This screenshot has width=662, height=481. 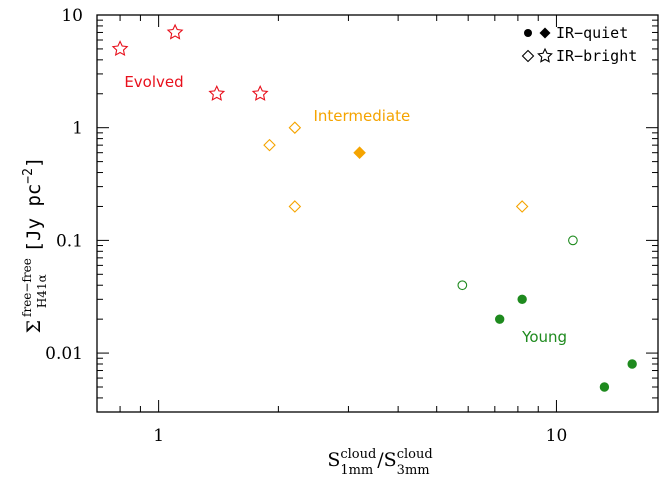 What do you see at coordinates (77, 129) in the screenshot?
I see `y-tick-label: 1` at bounding box center [77, 129].